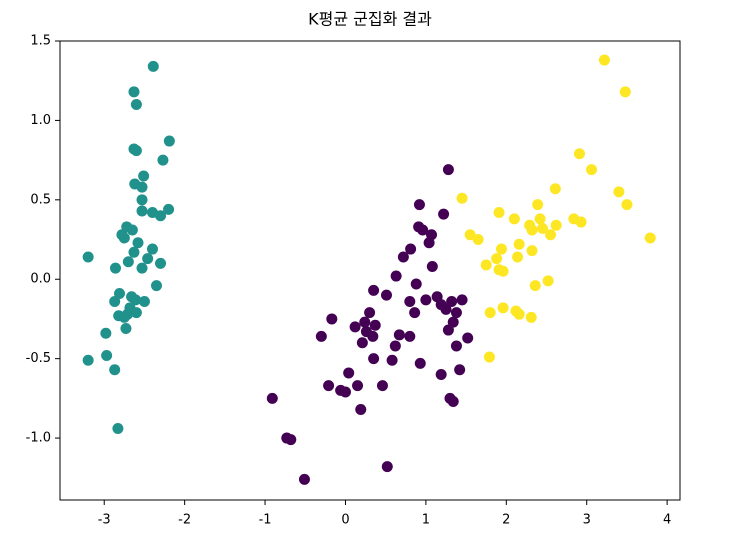  Describe the element at coordinates (40, 199) in the screenshot. I see `y-tick-label: 0.5` at that location.